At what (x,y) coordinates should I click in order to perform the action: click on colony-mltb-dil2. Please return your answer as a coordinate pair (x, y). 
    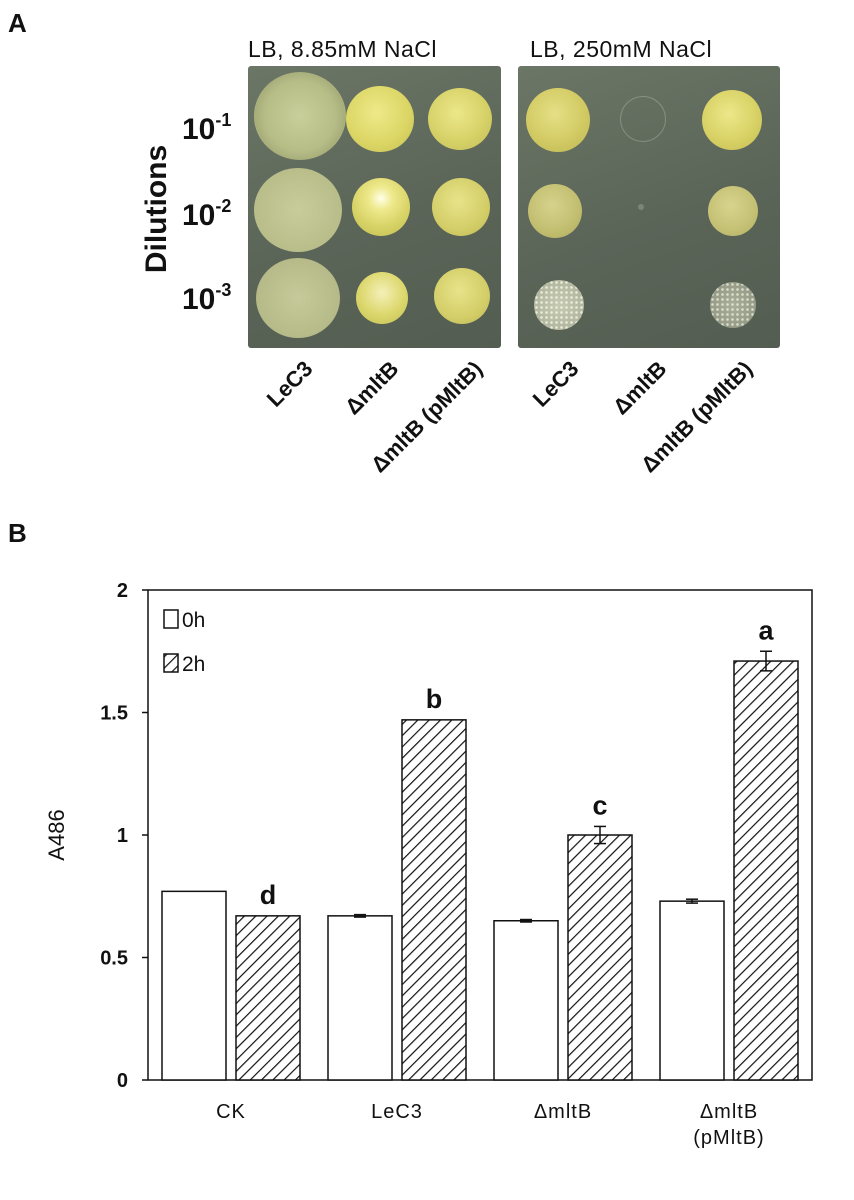
    Looking at the image, I should click on (381, 207).